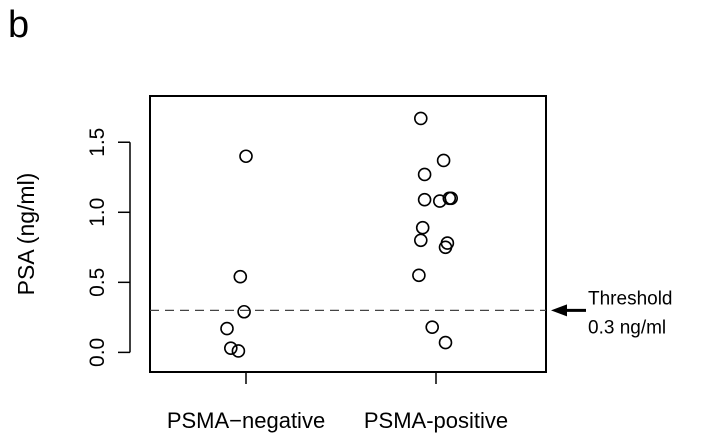 The width and height of the screenshot is (709, 438). Describe the element at coordinates (97, 352) in the screenshot. I see `y-tick-label: 0.0` at that location.